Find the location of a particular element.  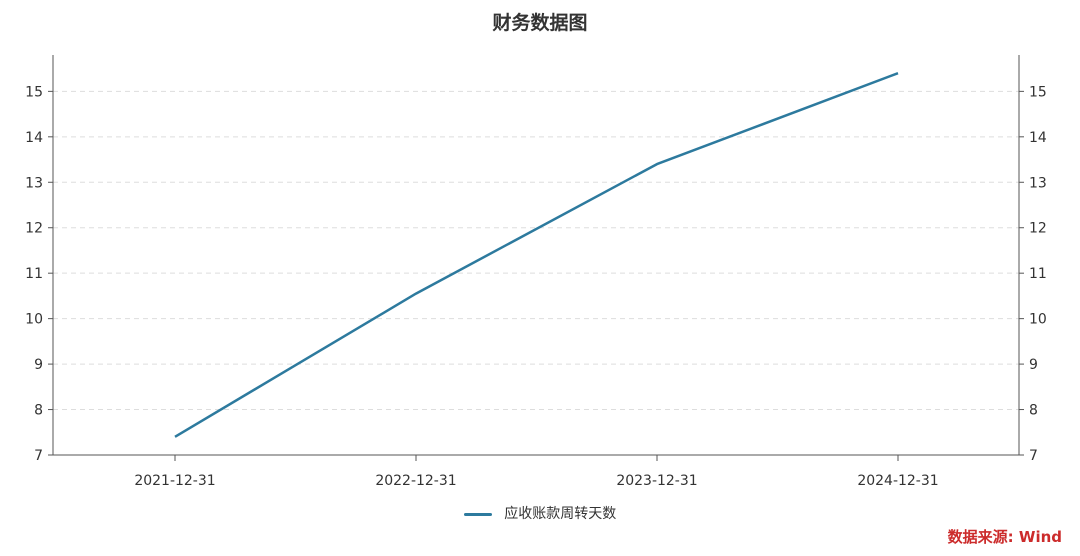

x-tick-label: 2022-12-31 is located at coordinates (415, 481).